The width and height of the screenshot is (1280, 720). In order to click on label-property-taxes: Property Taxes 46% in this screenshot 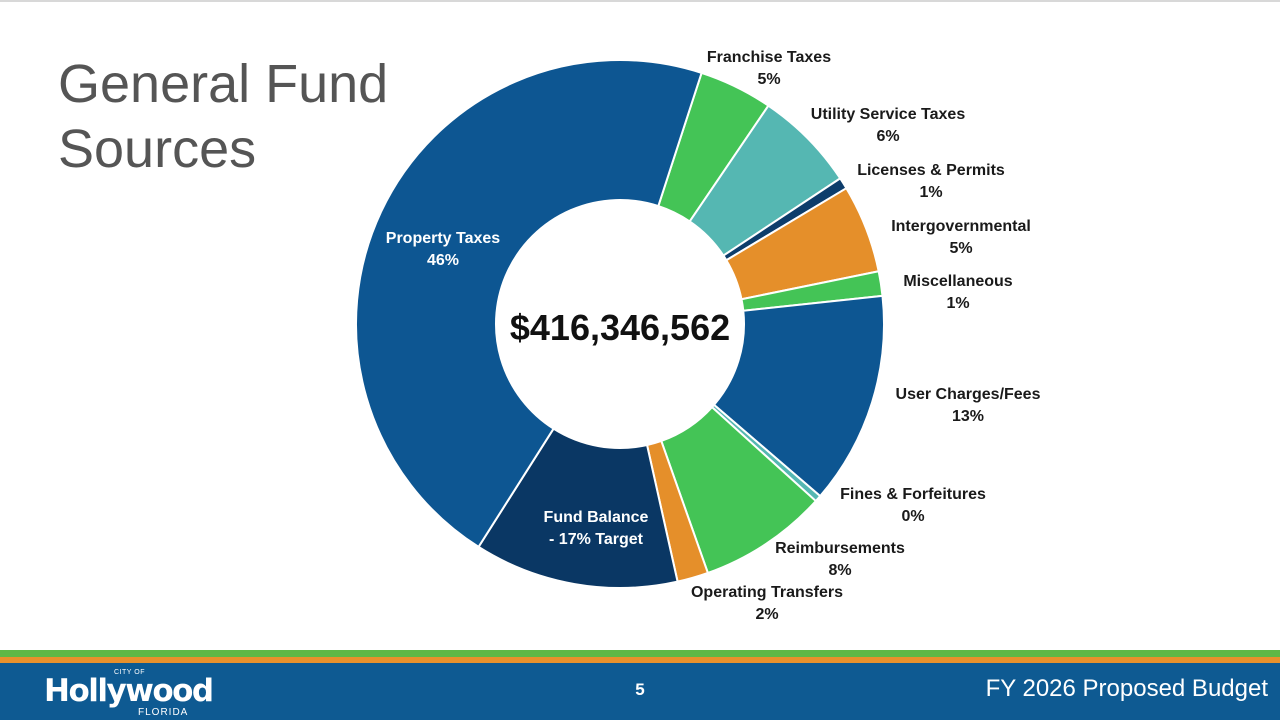, I will do `click(443, 249)`.